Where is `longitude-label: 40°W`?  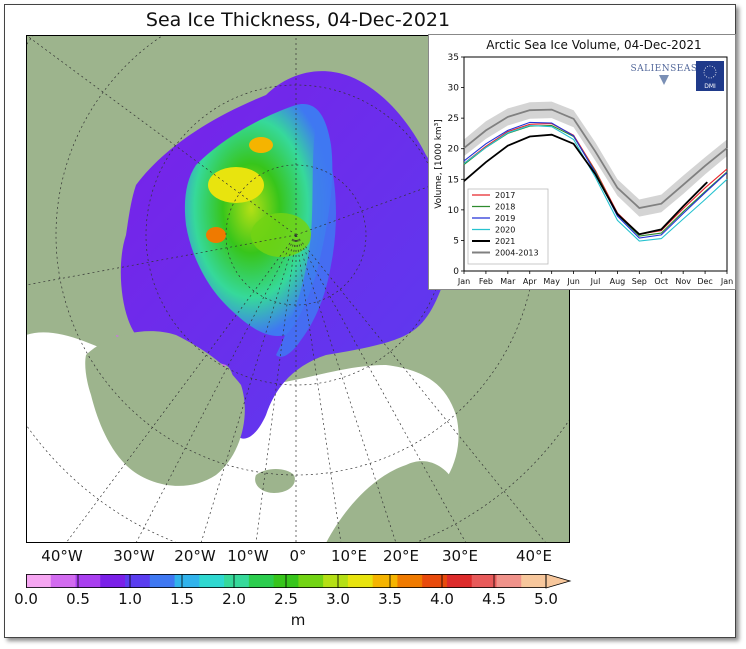
longitude-label: 40°W is located at coordinates (62, 556).